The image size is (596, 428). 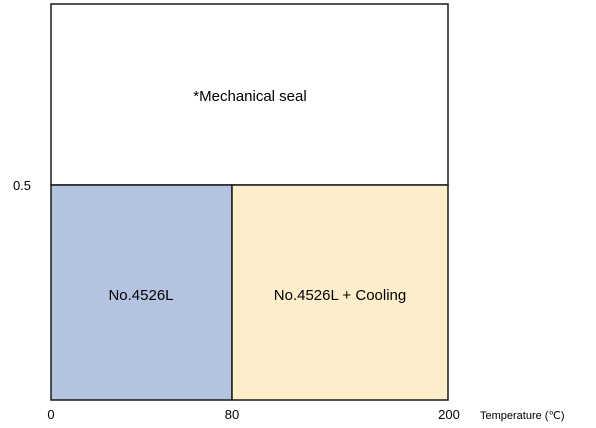 I want to click on y-tick-label: 0.5, so click(x=22, y=185).